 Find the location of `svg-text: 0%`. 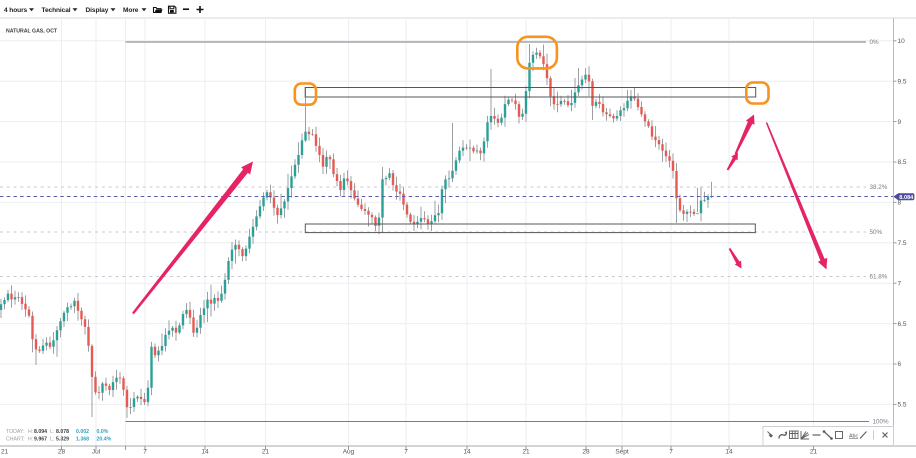

svg-text: 0% is located at coordinates (875, 42).